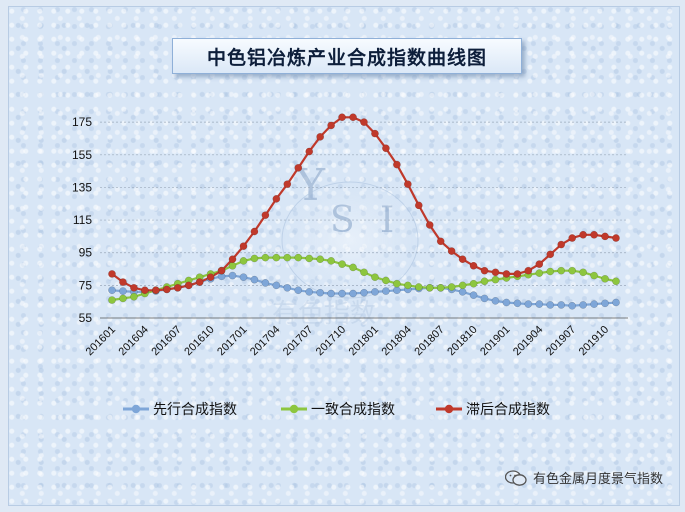 Image resolution: width=685 pixels, height=512 pixels. I want to click on legend-label: 一致合成指数, so click(353, 410).